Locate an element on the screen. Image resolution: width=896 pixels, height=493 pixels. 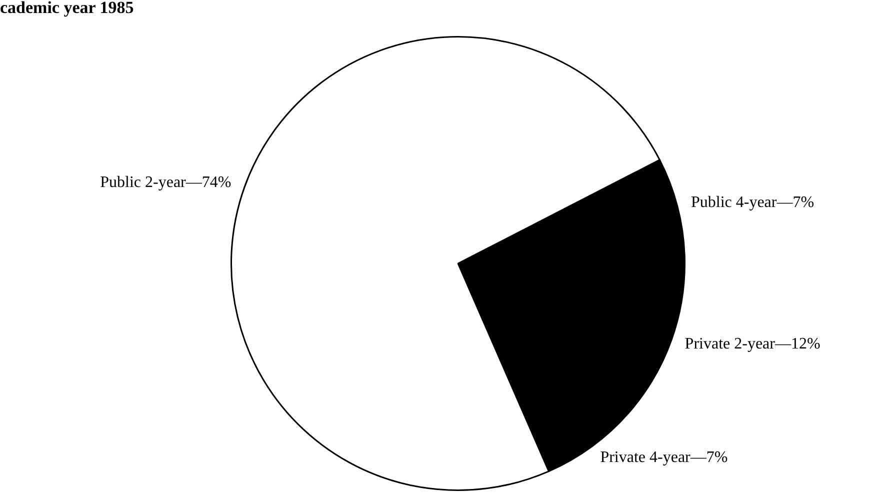
slice-label: Public 2-year—74% is located at coordinates (166, 182).